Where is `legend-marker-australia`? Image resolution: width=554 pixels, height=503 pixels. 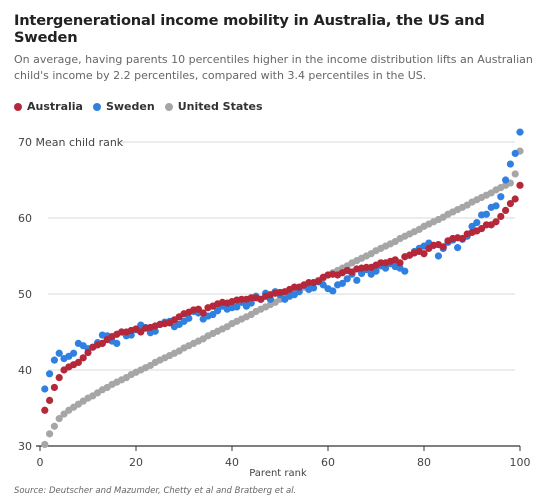 legend-marker-australia is located at coordinates (18, 106).